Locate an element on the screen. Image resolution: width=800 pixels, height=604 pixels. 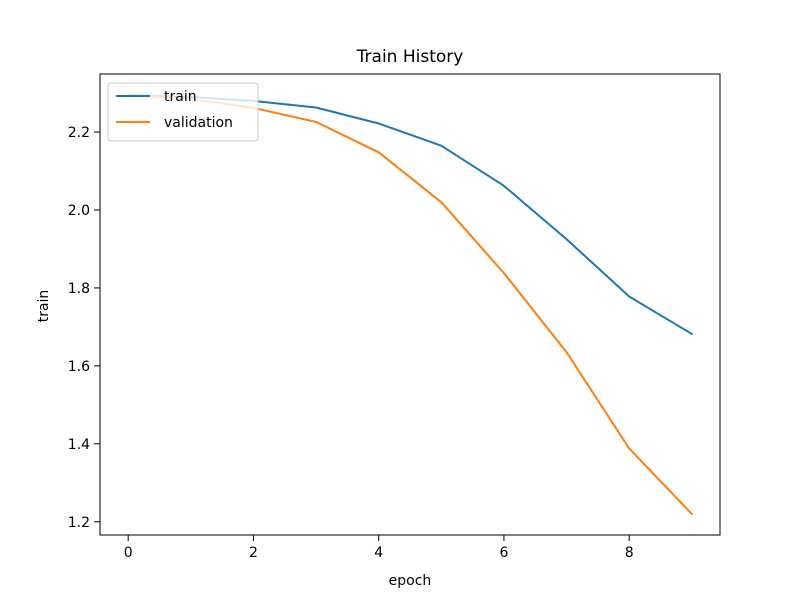
y-tick-label-1: 1.4 is located at coordinates (79, 445).